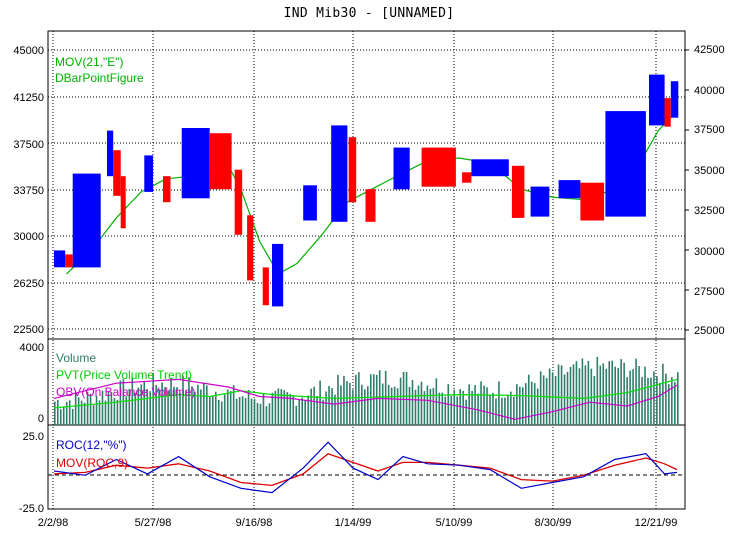 The image size is (738, 536). I want to click on roc-tick: -25.0, so click(31, 509).